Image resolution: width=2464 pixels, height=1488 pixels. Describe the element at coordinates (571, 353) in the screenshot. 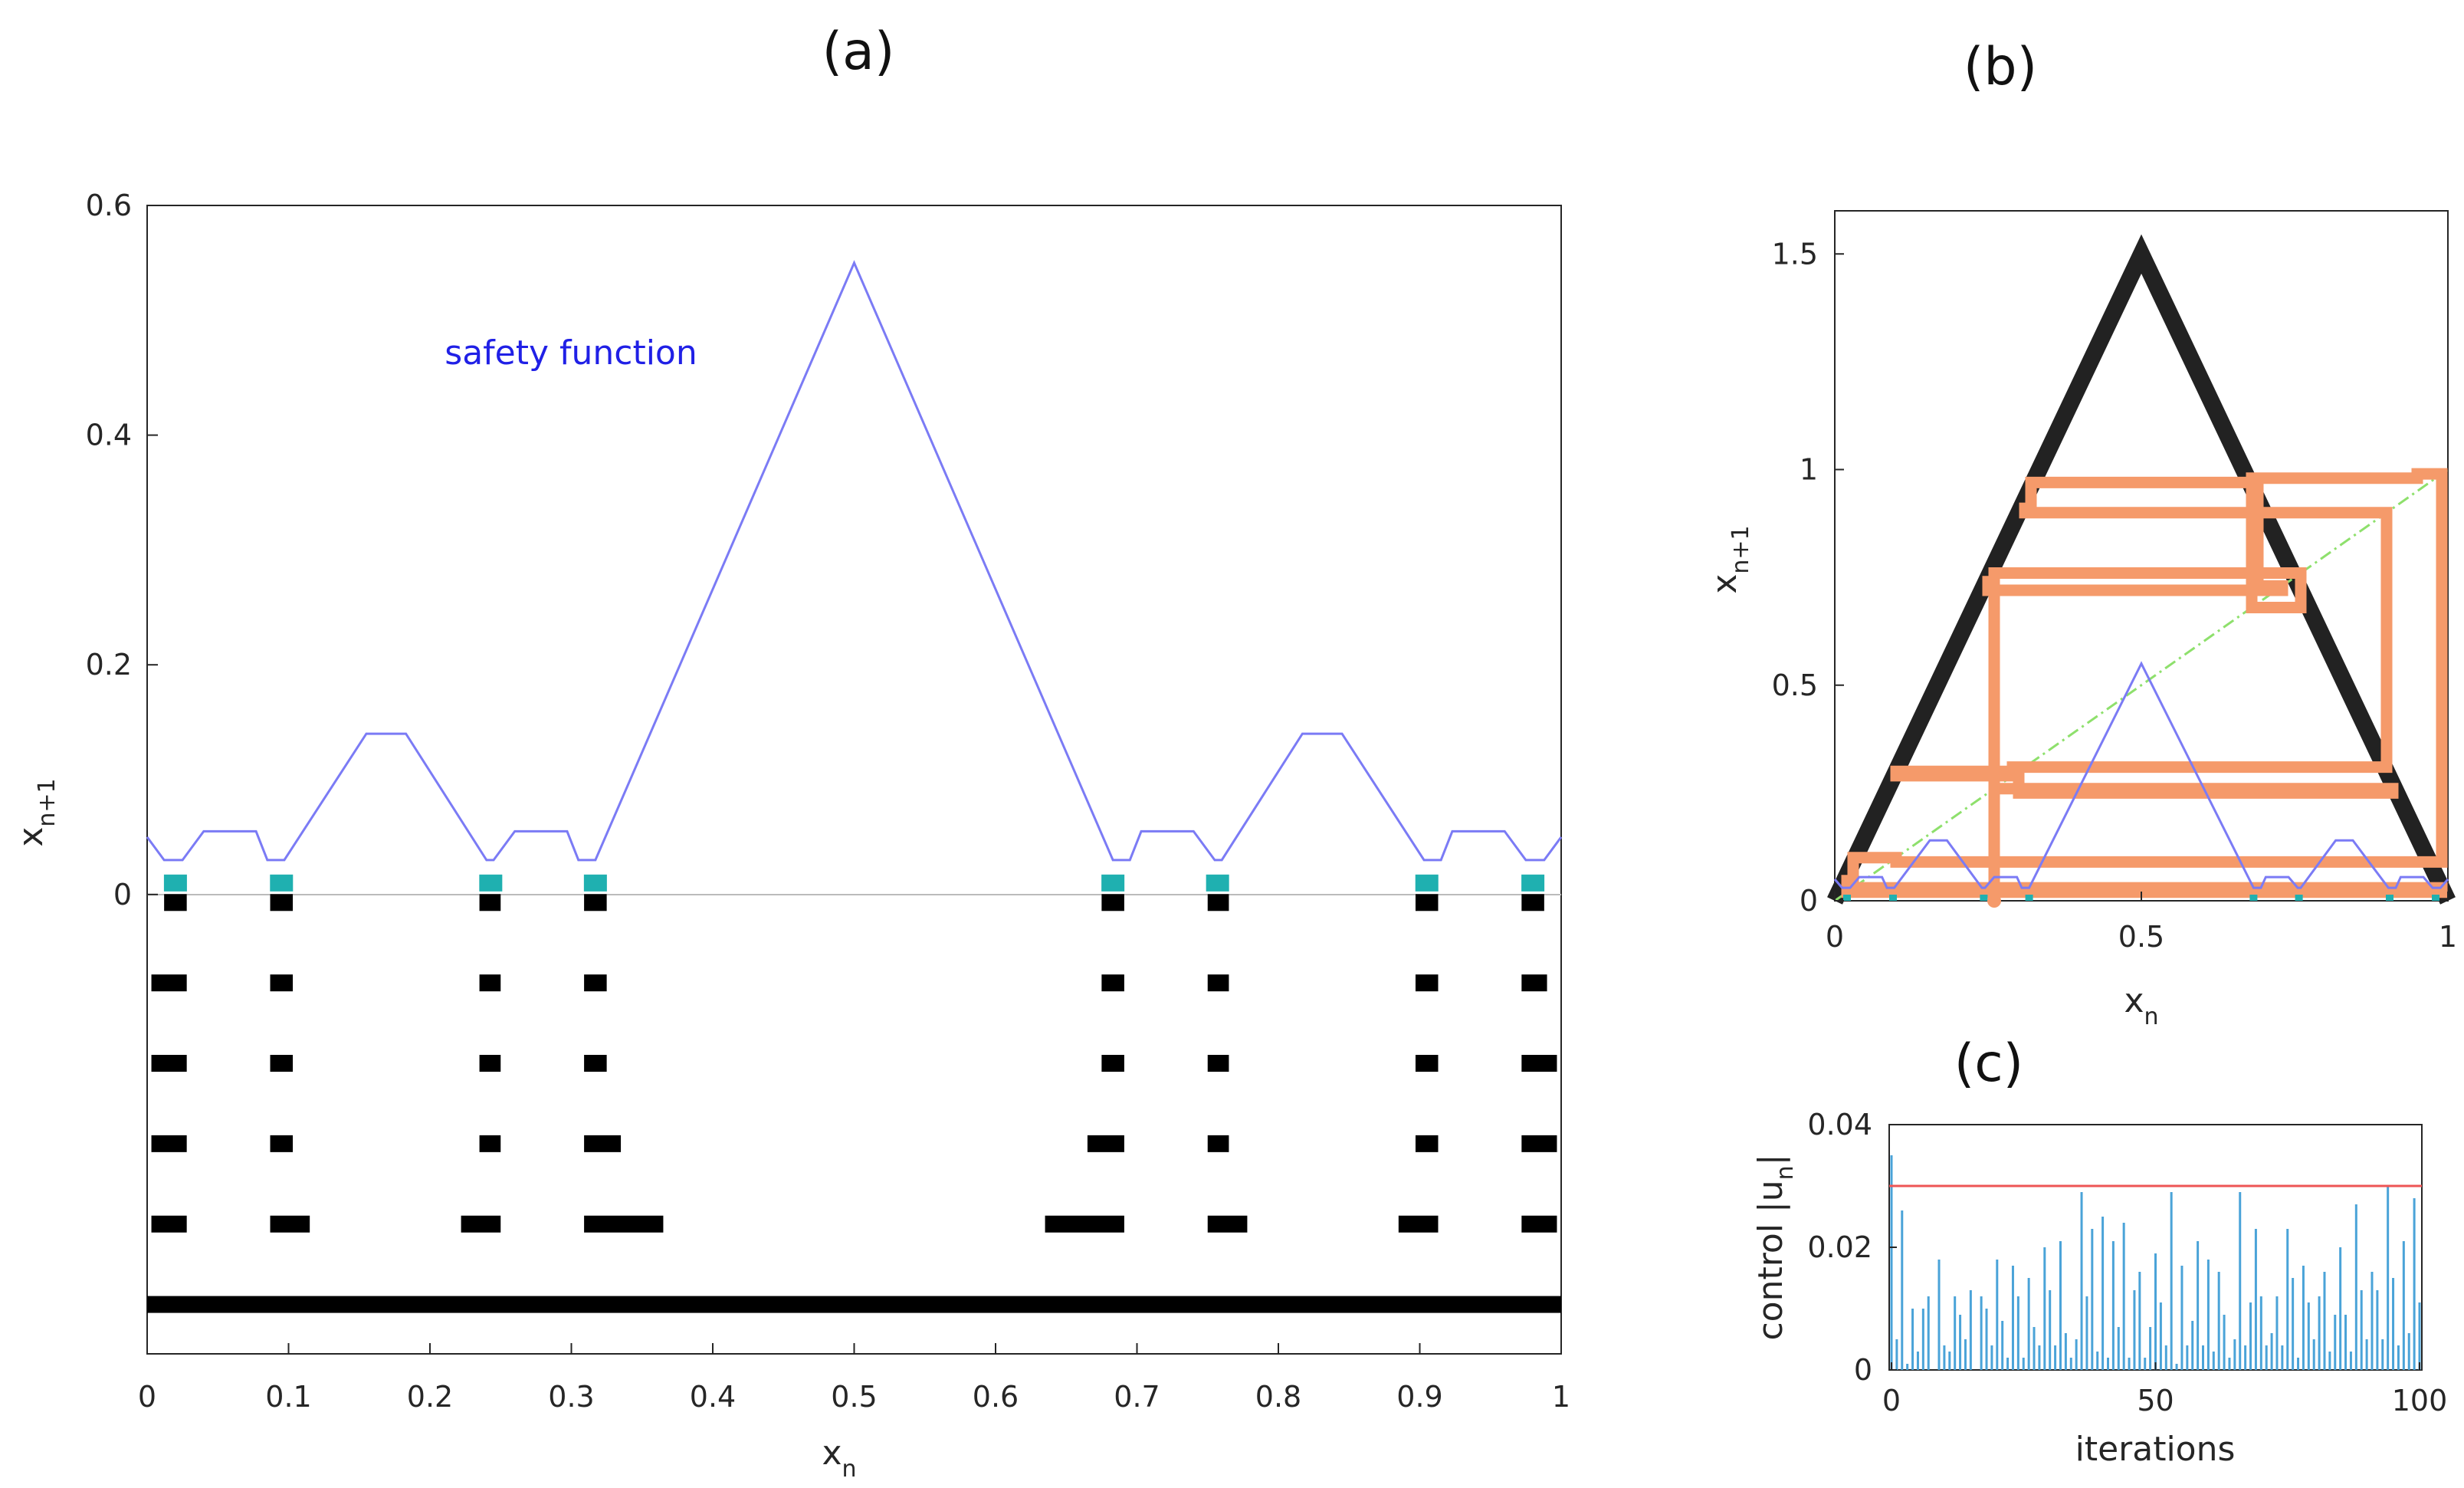

I see `safety-function-annotation: safety function` at that location.